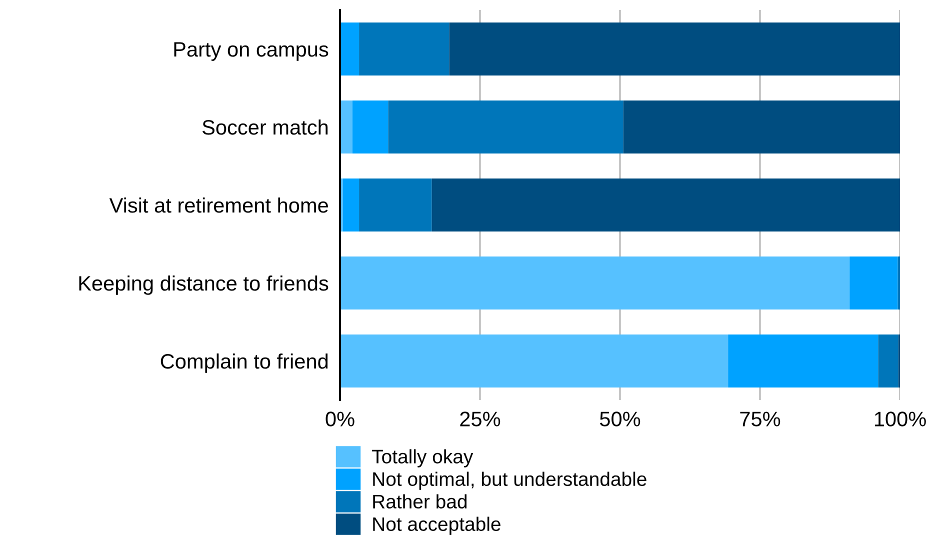 This screenshot has height=545, width=934. What do you see at coordinates (265, 127) in the screenshot?
I see `y-tick-label: Soccer match` at bounding box center [265, 127].